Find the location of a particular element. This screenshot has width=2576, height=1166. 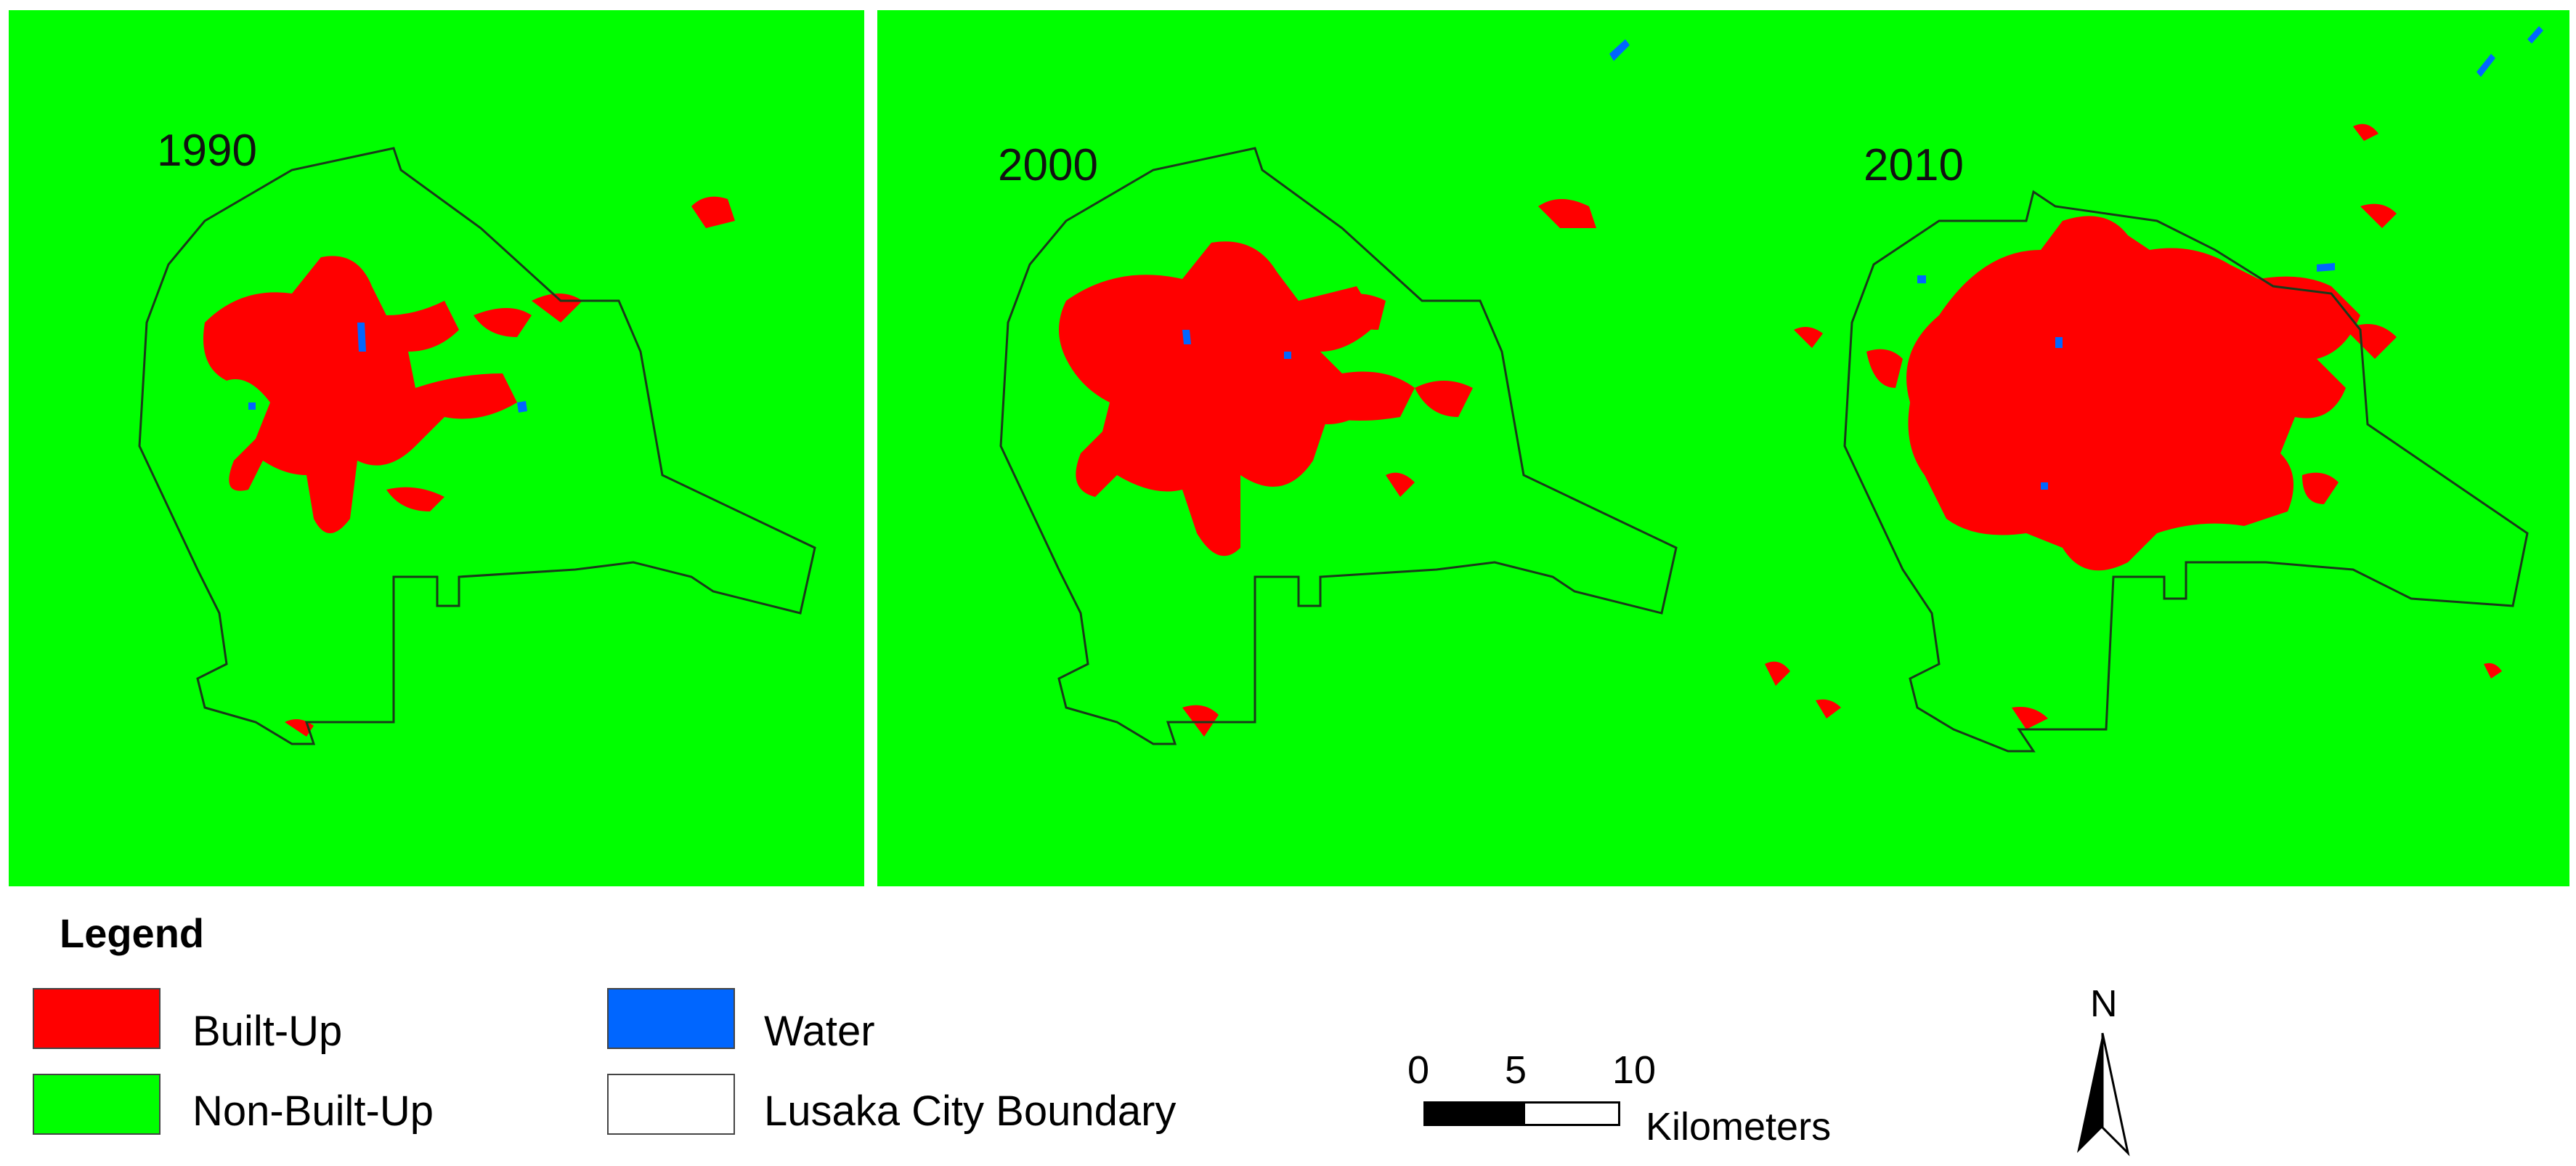

north-arrow-icon: N is located at coordinates (2110, 1069).